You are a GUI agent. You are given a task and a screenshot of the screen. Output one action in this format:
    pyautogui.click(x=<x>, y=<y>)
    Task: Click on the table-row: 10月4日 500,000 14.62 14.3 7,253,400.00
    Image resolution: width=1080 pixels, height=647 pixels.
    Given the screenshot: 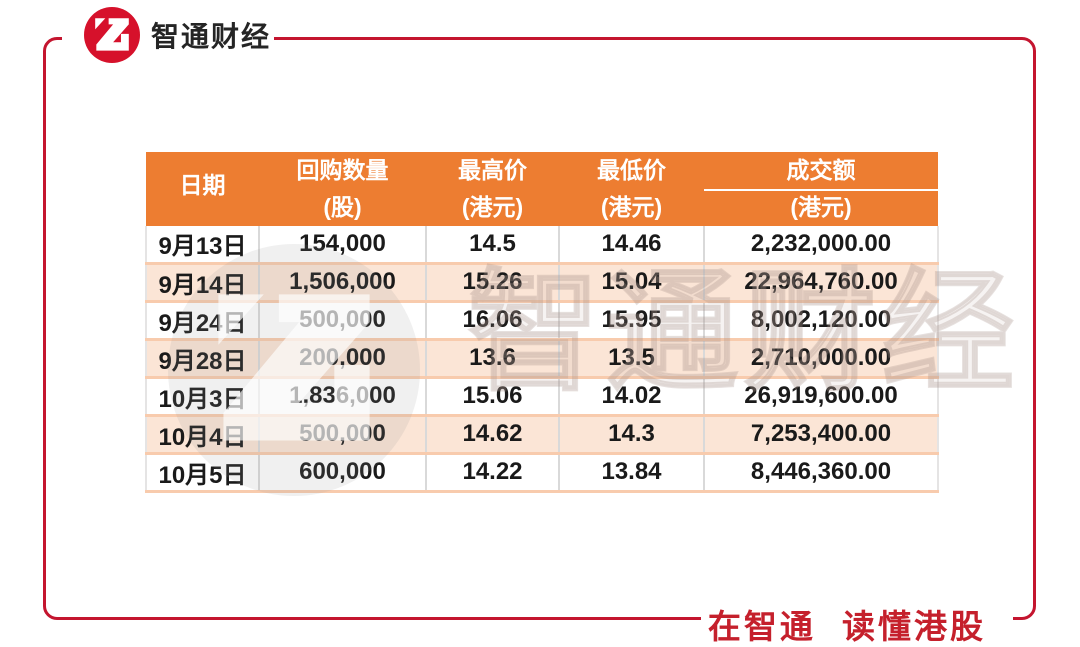 What is the action you would take?
    pyautogui.click(x=542, y=435)
    